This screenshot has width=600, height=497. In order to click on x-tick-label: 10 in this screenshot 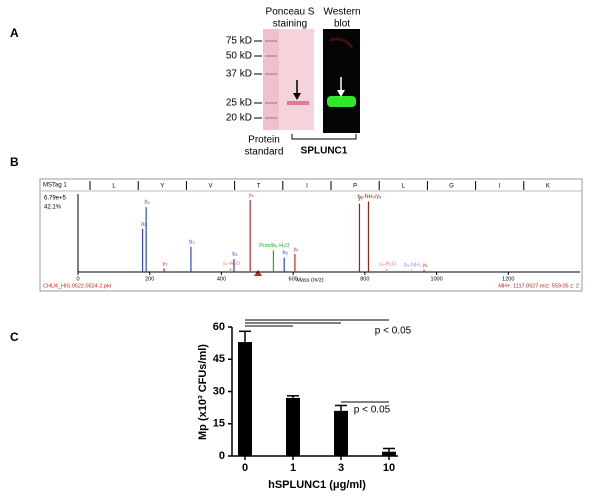, I will do `click(389, 468)`.